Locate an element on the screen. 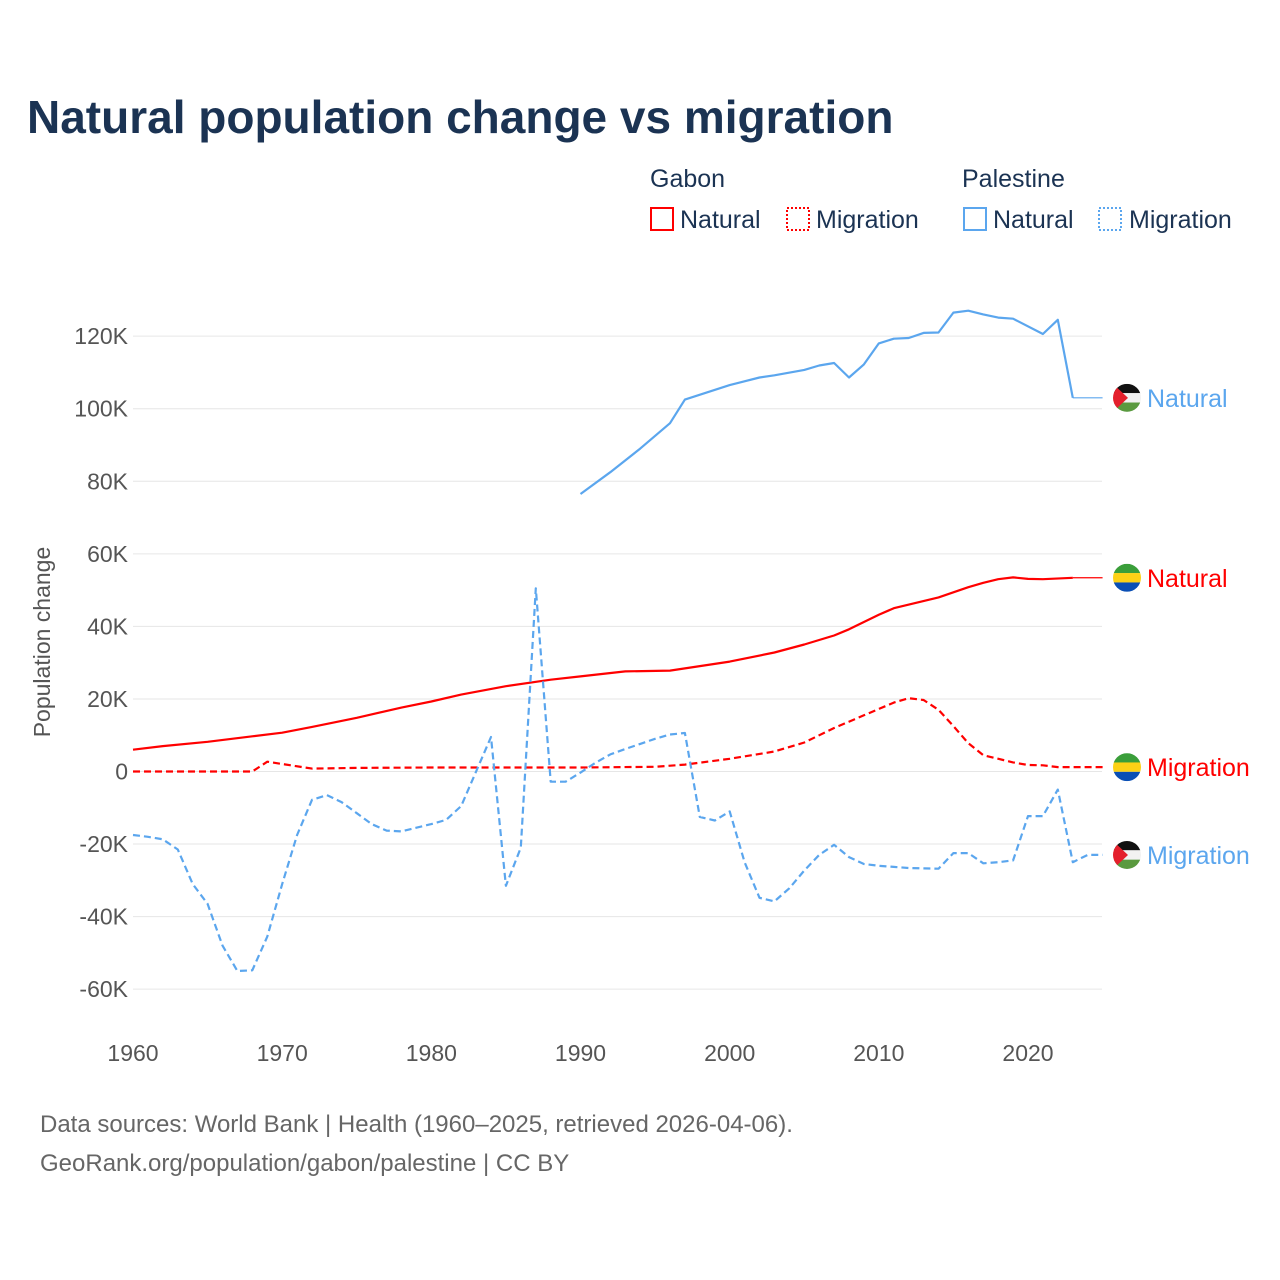  legend-item-palestine-migration: Migration is located at coordinates (1180, 220).